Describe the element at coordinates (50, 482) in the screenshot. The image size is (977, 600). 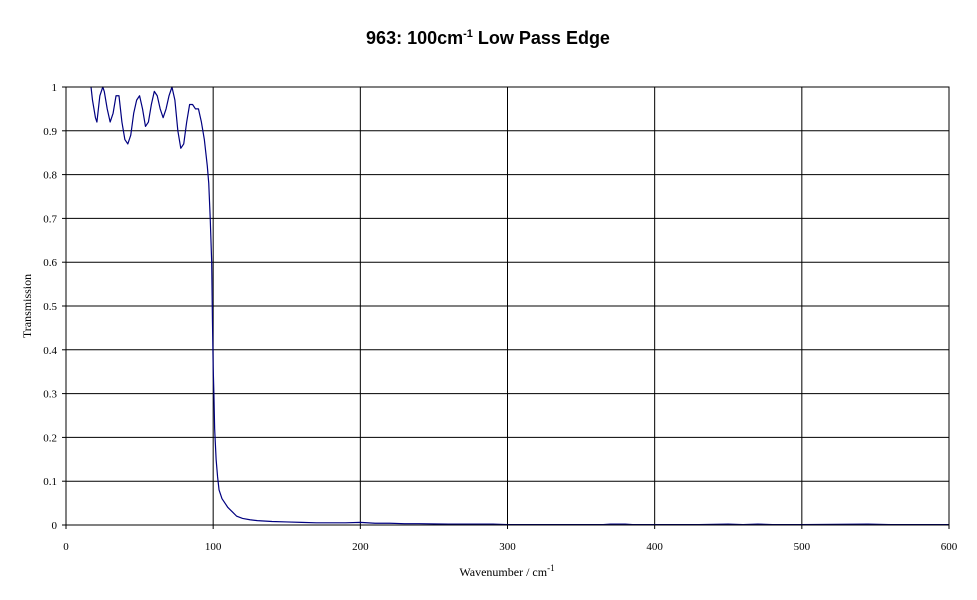
I see `y-tick-label: 0.1` at that location.